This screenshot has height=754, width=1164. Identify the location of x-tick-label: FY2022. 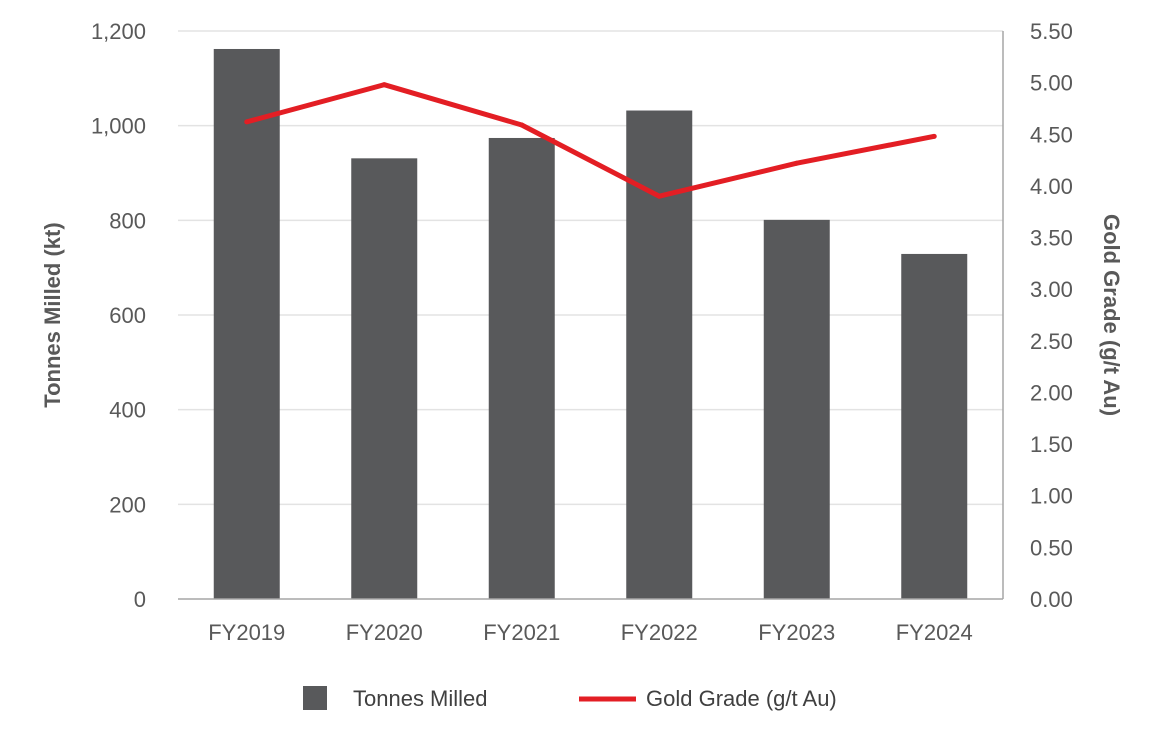
(659, 632).